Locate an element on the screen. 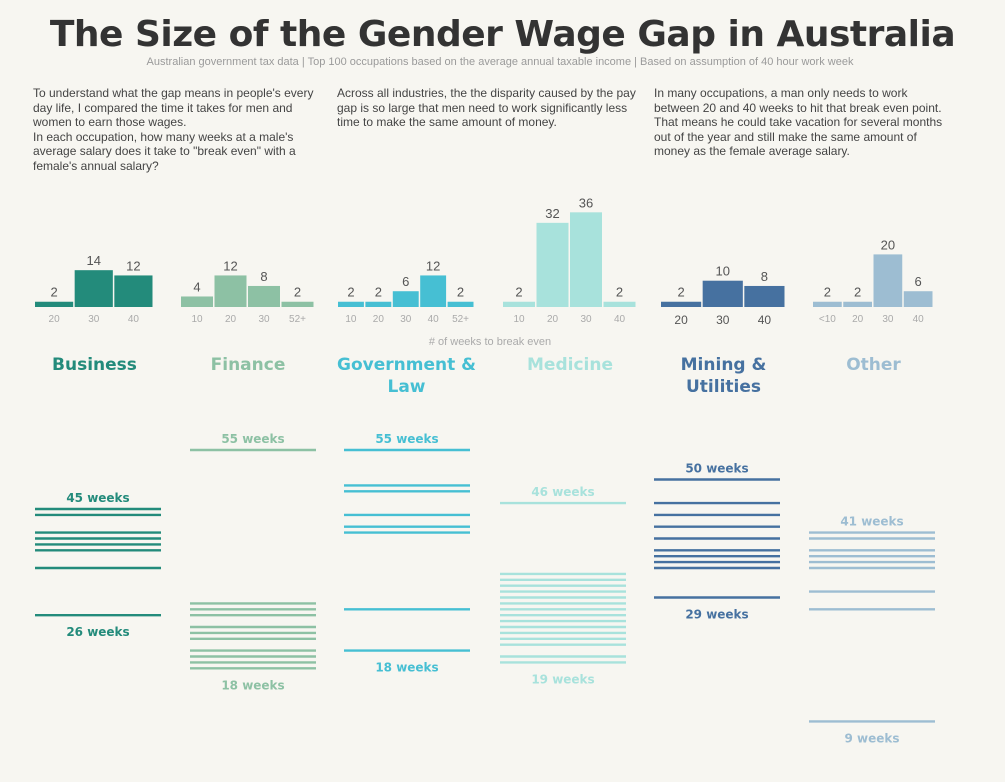 Image resolution: width=1005 pixels, height=782 pixels. min-weeks-label: 29 weeks is located at coordinates (716, 615).